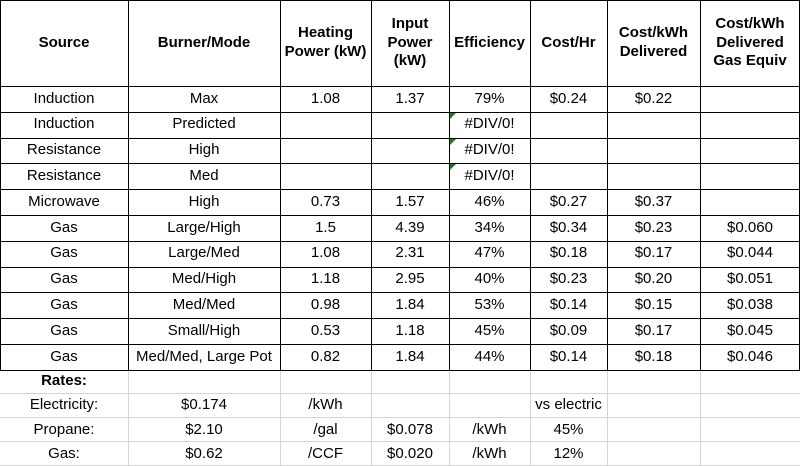 Image resolution: width=800 pixels, height=466 pixels. What do you see at coordinates (568, 304) in the screenshot?
I see `table-cell: $0.14` at bounding box center [568, 304].